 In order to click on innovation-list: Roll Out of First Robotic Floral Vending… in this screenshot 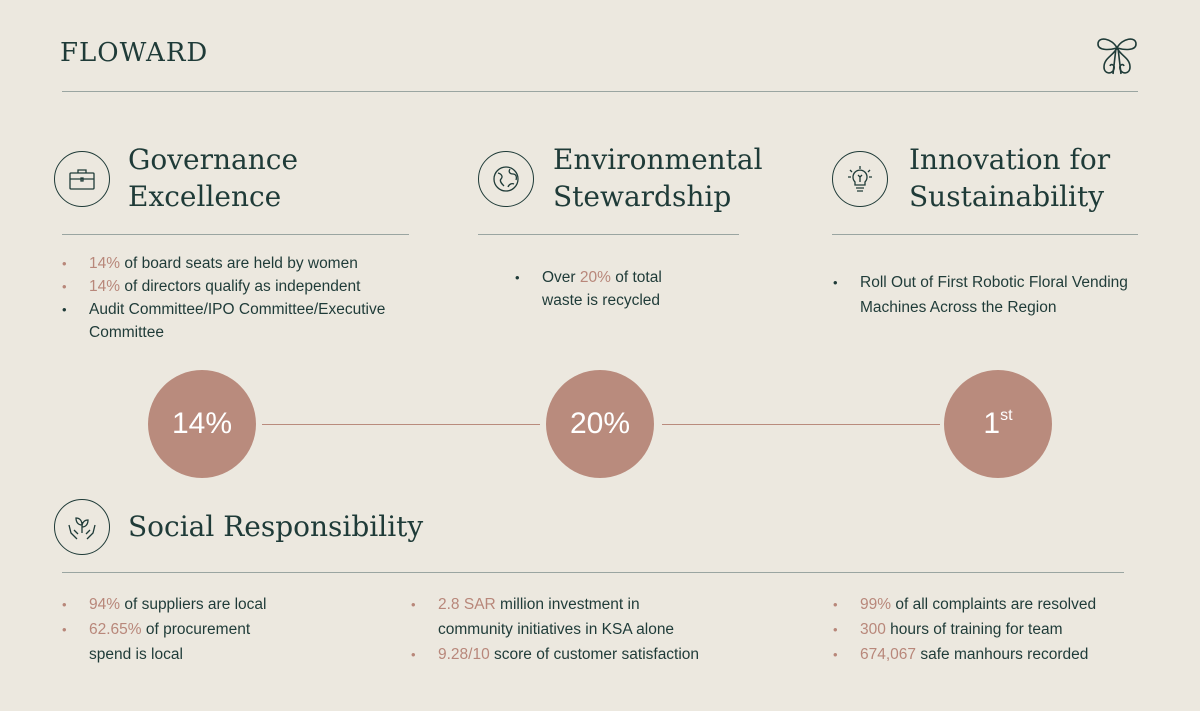, I will do `click(988, 295)`.